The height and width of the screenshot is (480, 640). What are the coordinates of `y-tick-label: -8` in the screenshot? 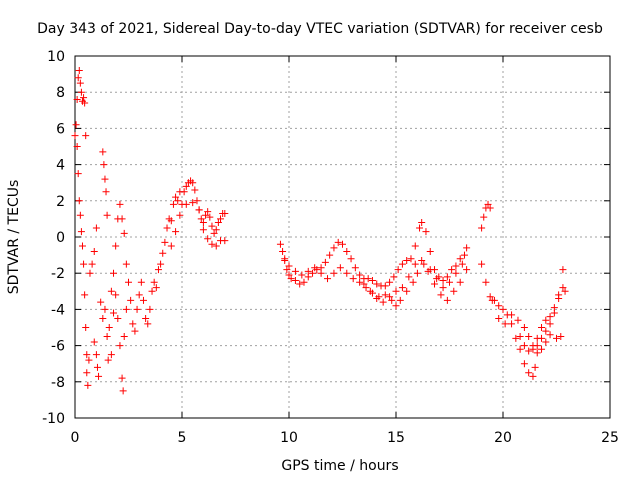 It's located at (58, 383).